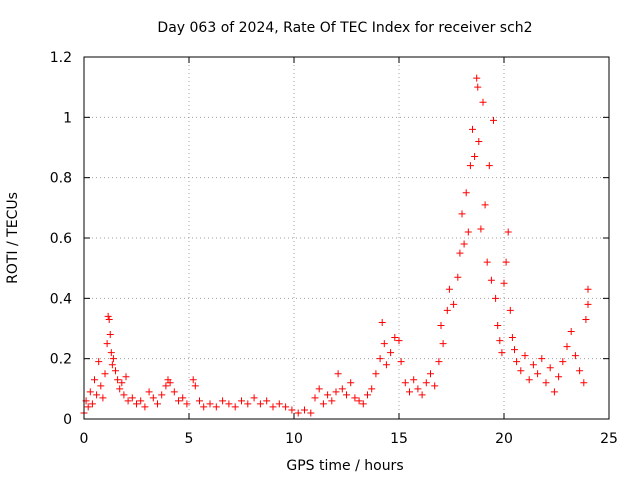 This screenshot has width=640, height=480. Describe the element at coordinates (61, 299) in the screenshot. I see `y-tick-label: 0.4` at that location.